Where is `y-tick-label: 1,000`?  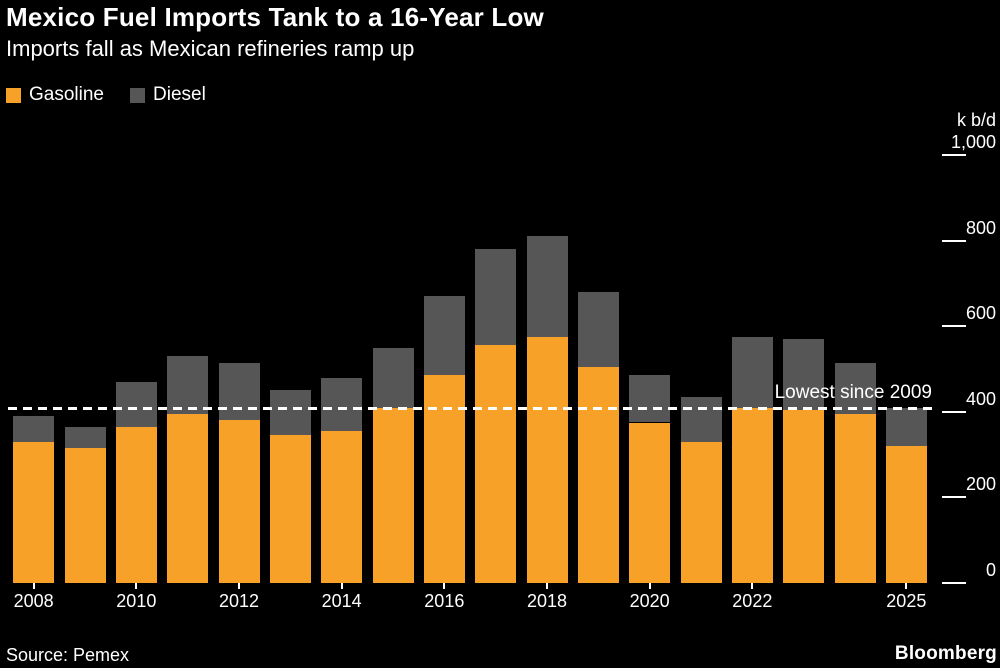 y-tick-label: 1,000 is located at coordinates (973, 142).